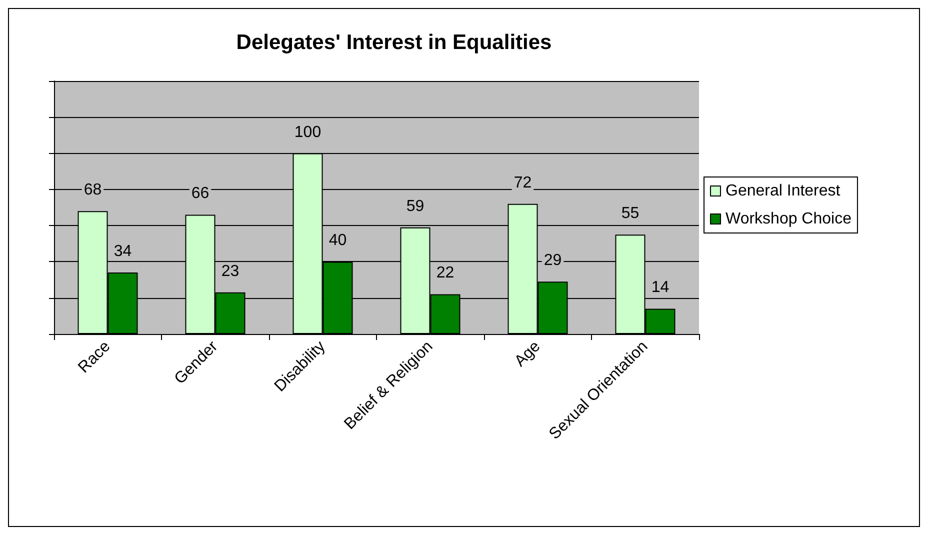 The width and height of the screenshot is (930, 535). I want to click on data-label: 59, so click(415, 206).